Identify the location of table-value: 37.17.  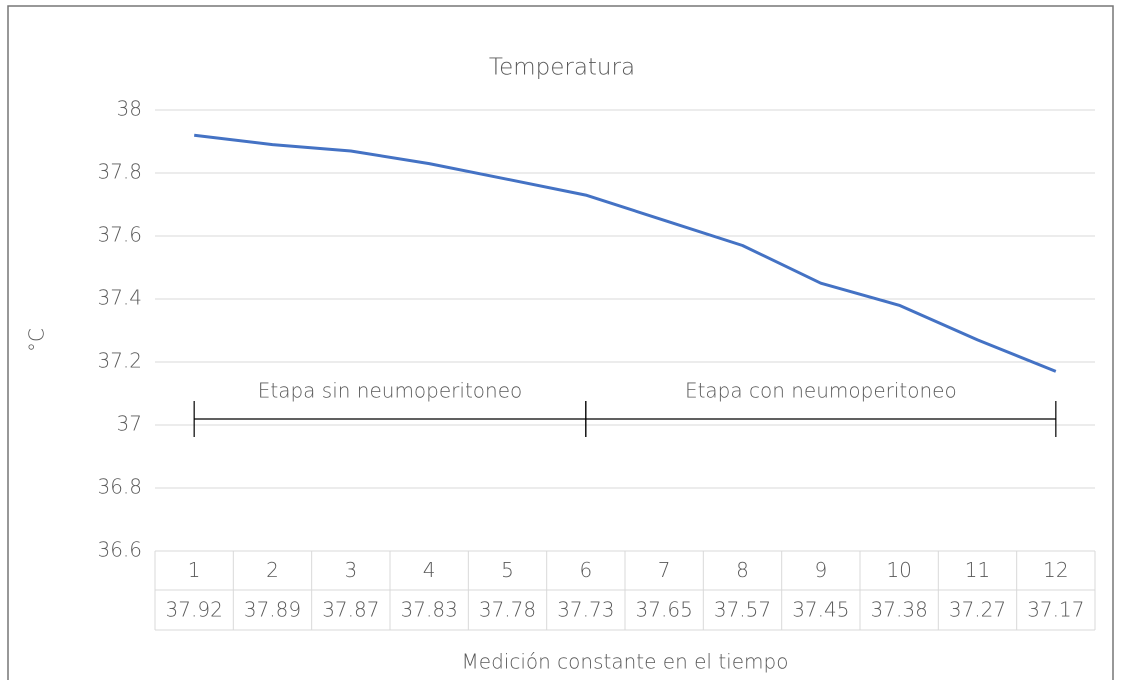
(1055, 610).